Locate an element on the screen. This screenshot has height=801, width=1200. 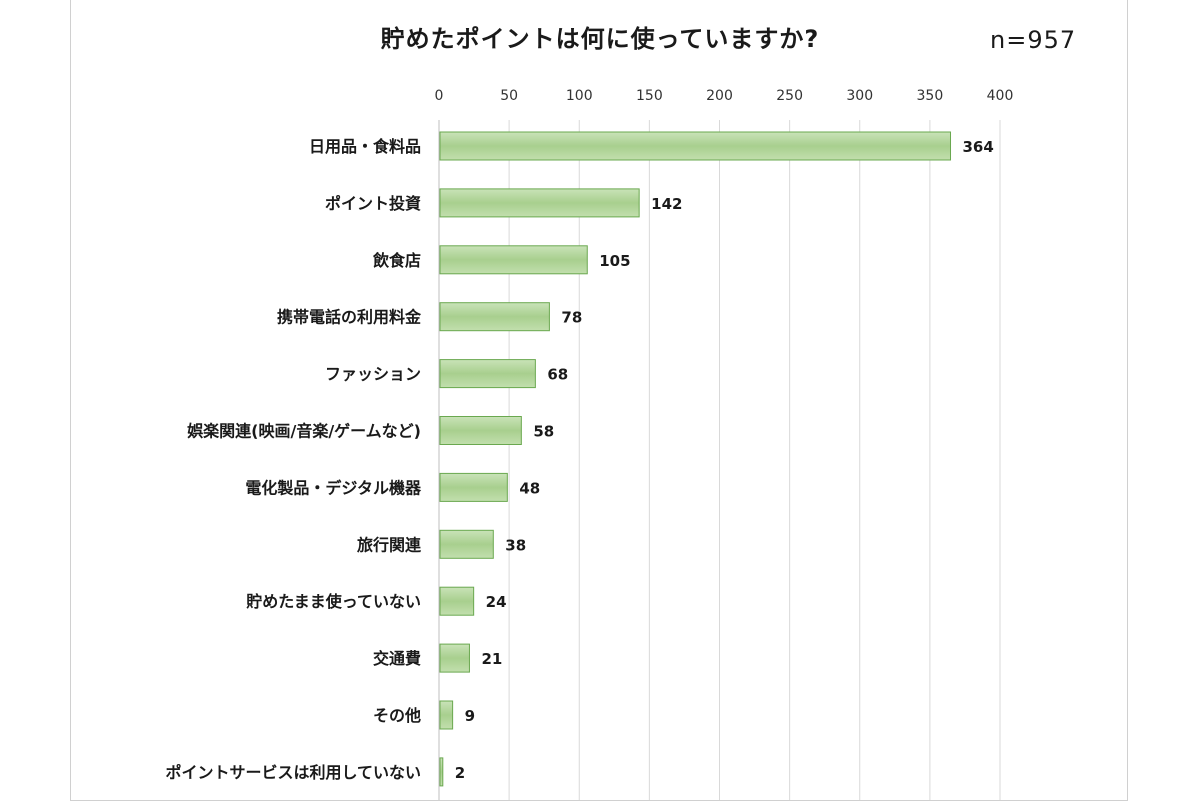
category-label: 娯楽関連(映画/音楽/ゲームなど) is located at coordinates (304, 431).